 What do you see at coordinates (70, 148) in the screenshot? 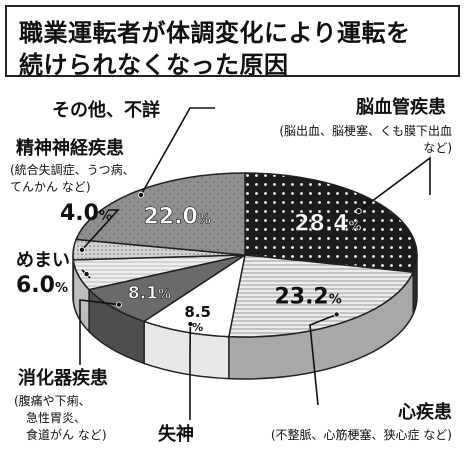
I see `label-psych-name: 精神神経疾患` at bounding box center [70, 148].